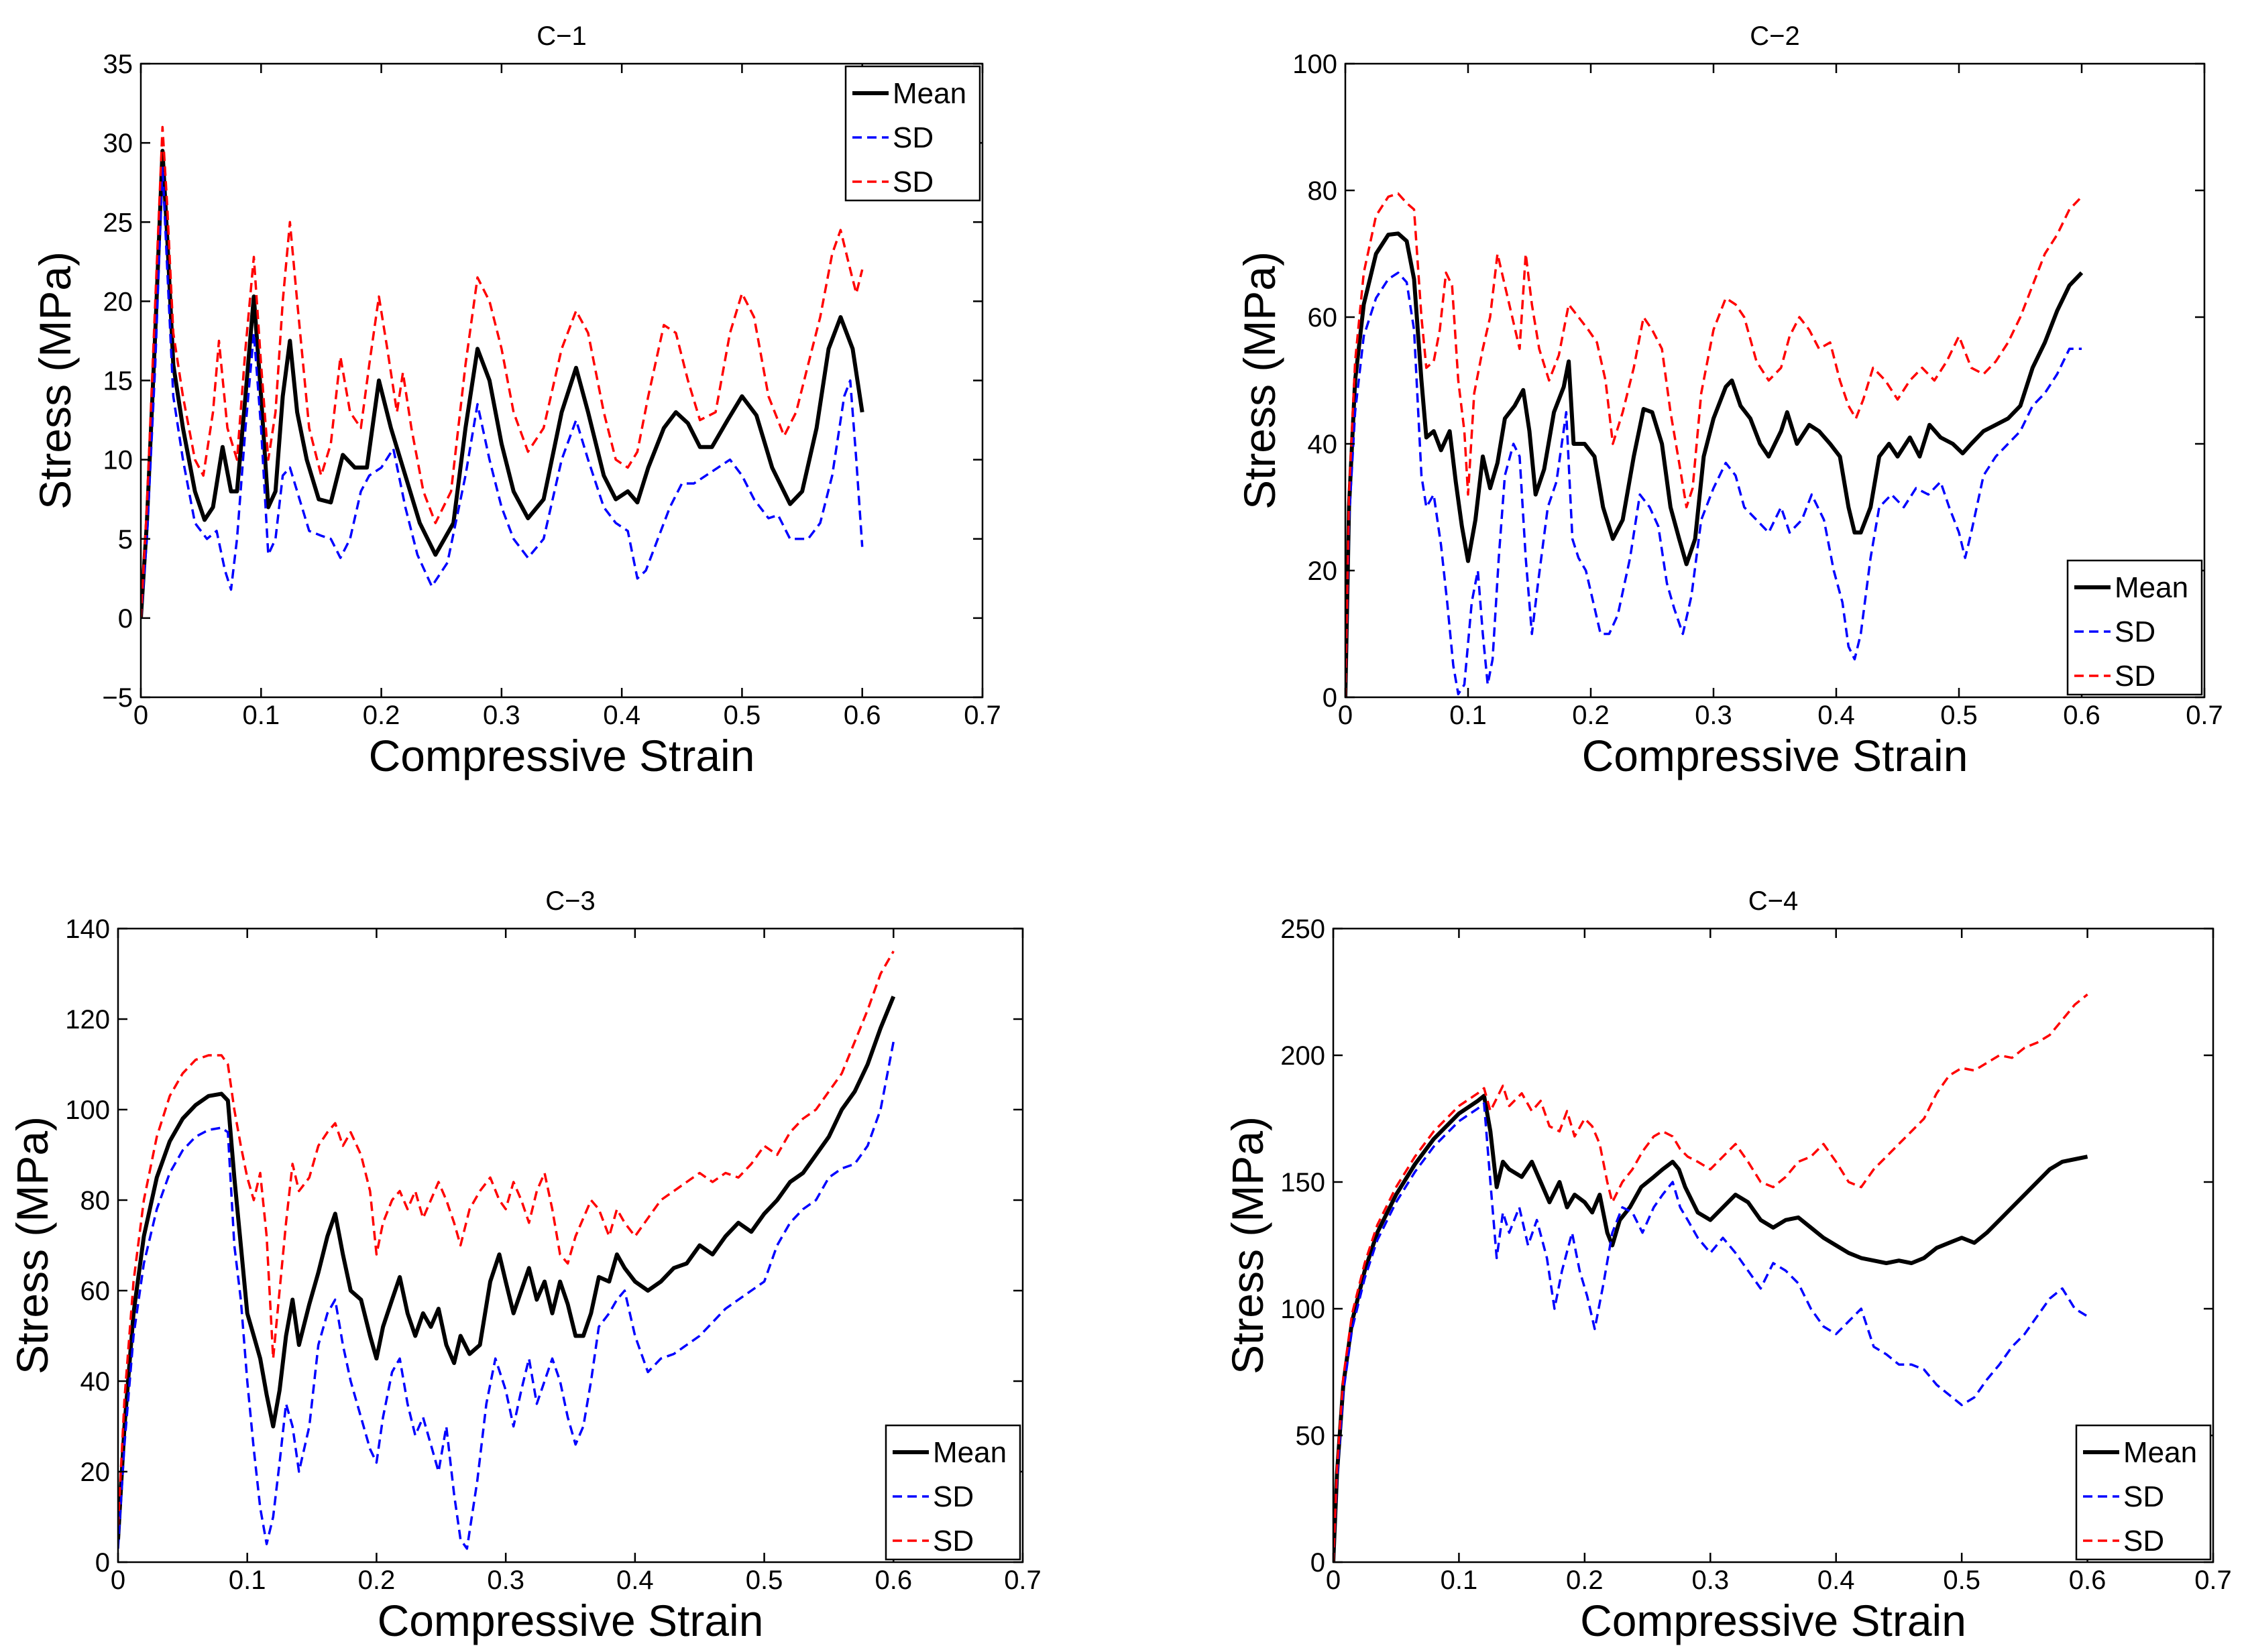 The image size is (2246, 1652). What do you see at coordinates (261, 715) in the screenshot?
I see `chart-1-xtick-label: 0.1` at bounding box center [261, 715].